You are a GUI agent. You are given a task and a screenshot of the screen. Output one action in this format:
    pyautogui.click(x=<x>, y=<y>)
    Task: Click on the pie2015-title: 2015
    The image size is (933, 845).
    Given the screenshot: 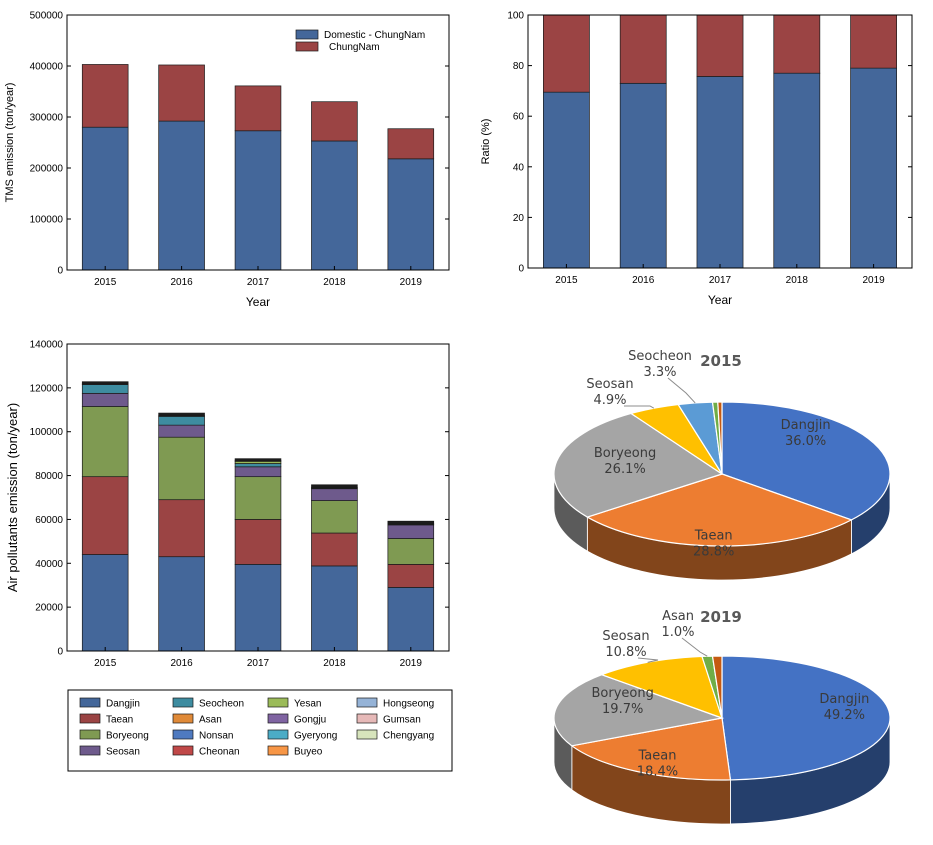 What is the action you would take?
    pyautogui.click(x=721, y=361)
    